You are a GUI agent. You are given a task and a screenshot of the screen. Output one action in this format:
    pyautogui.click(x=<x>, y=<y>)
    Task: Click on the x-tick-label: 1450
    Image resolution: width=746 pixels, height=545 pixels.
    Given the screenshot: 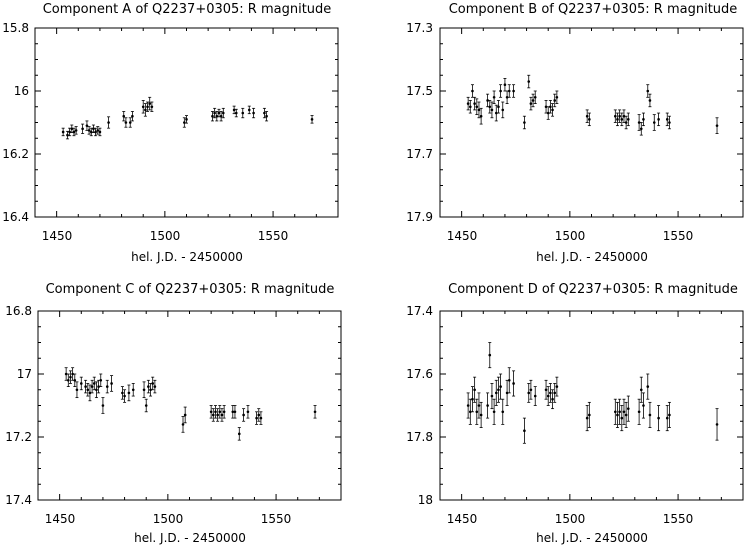 What is the action you would take?
    pyautogui.click(x=462, y=236)
    